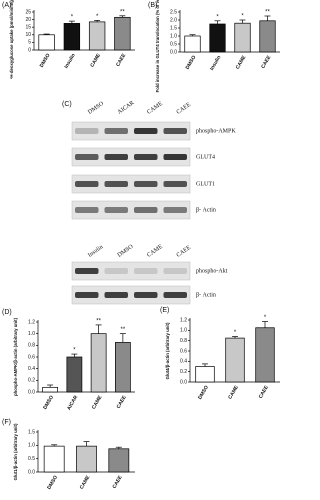 The image size is (320, 500). I want to click on x-tick-label: AICAR, so click(72, 402).